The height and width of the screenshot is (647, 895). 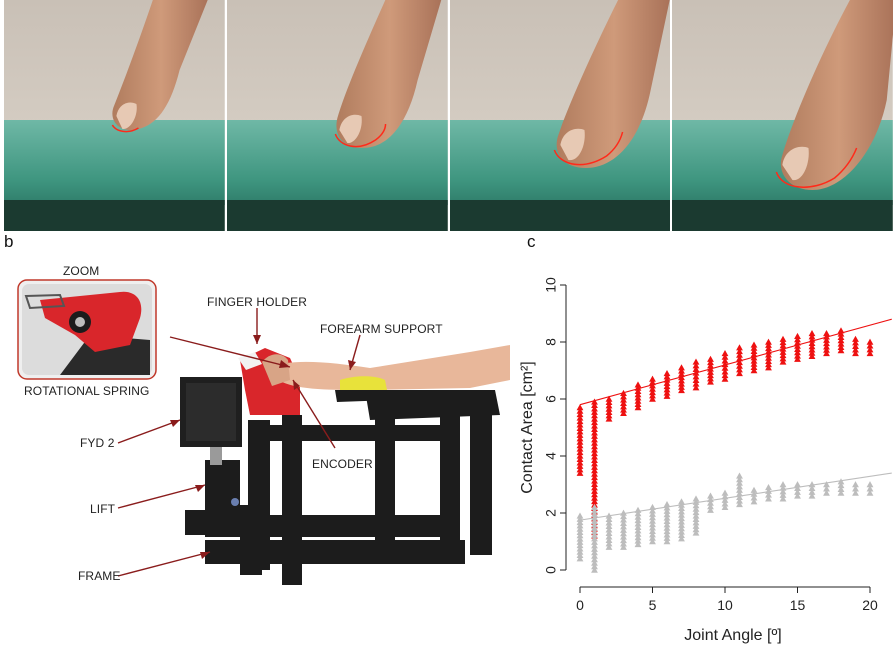 What do you see at coordinates (87, 329) in the screenshot?
I see `zoom-inset` at bounding box center [87, 329].